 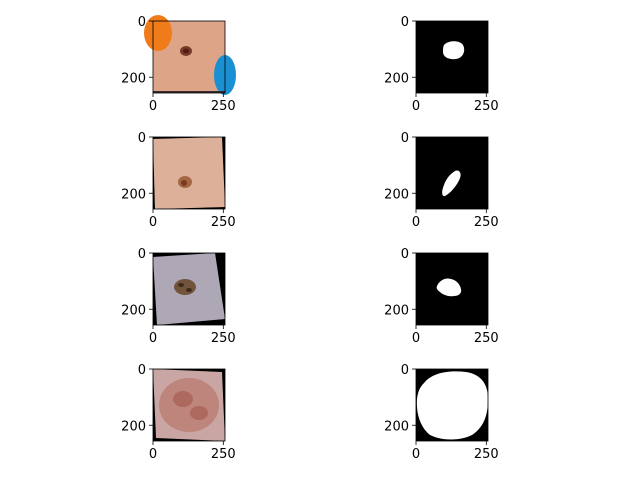 What do you see at coordinates (133, 310) in the screenshot?
I see `image-3-ytick-label-1: 200` at bounding box center [133, 310].